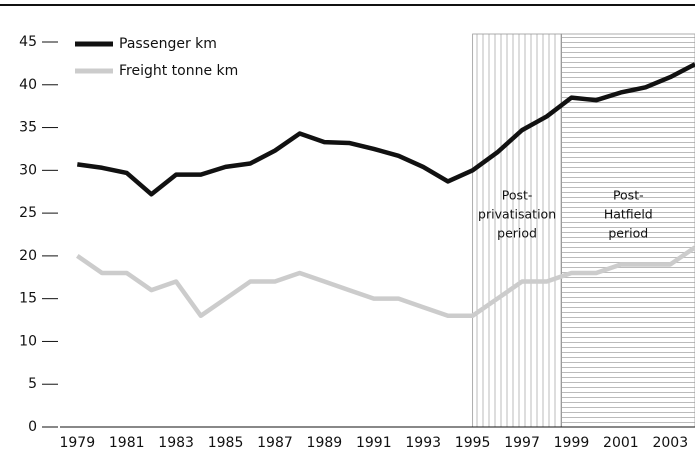 The height and width of the screenshot is (462, 695). I want to click on x-tick-label: 1997, so click(522, 443).